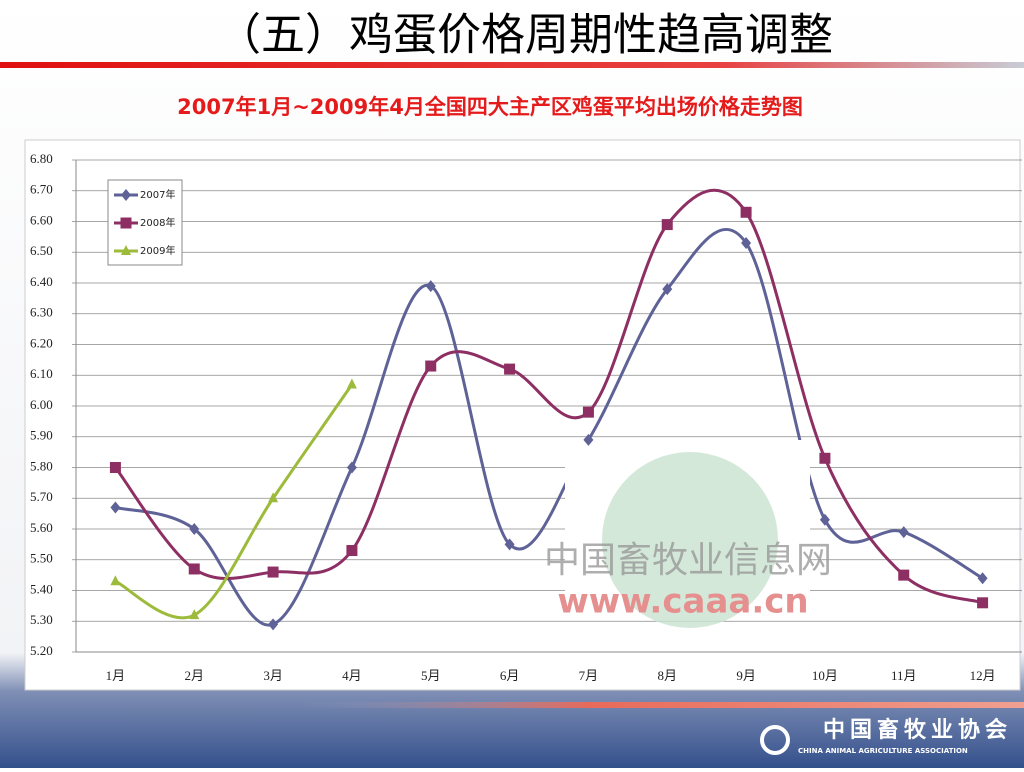 This screenshot has width=1024, height=772. I want to click on y-tick-label: 5.30, so click(41, 619).